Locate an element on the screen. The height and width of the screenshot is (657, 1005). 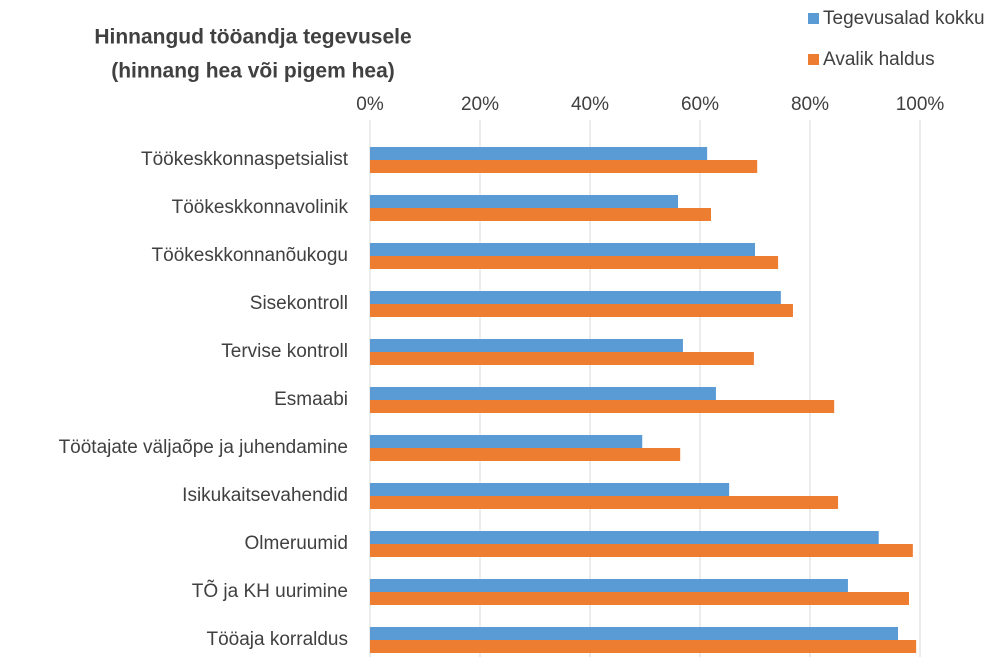
y-tick-label: Tööaja korraldus is located at coordinates (277, 639).